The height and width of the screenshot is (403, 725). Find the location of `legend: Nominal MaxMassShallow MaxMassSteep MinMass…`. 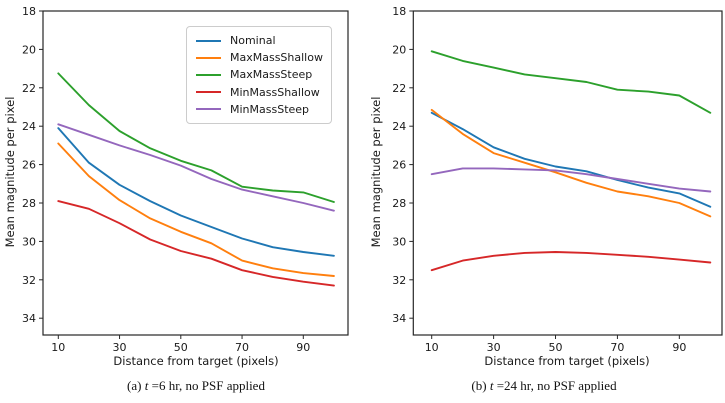

legend: Nominal MaxMassShallow MaxMassSteep MinMass… is located at coordinates (259, 75).